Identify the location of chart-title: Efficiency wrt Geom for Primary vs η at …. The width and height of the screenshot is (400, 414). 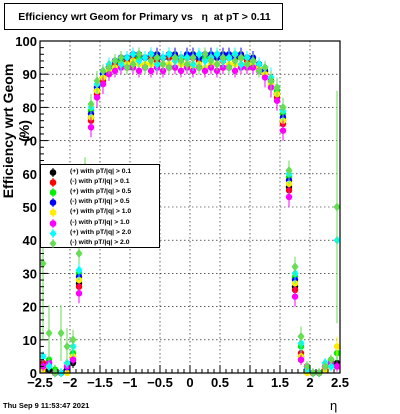
(144, 17).